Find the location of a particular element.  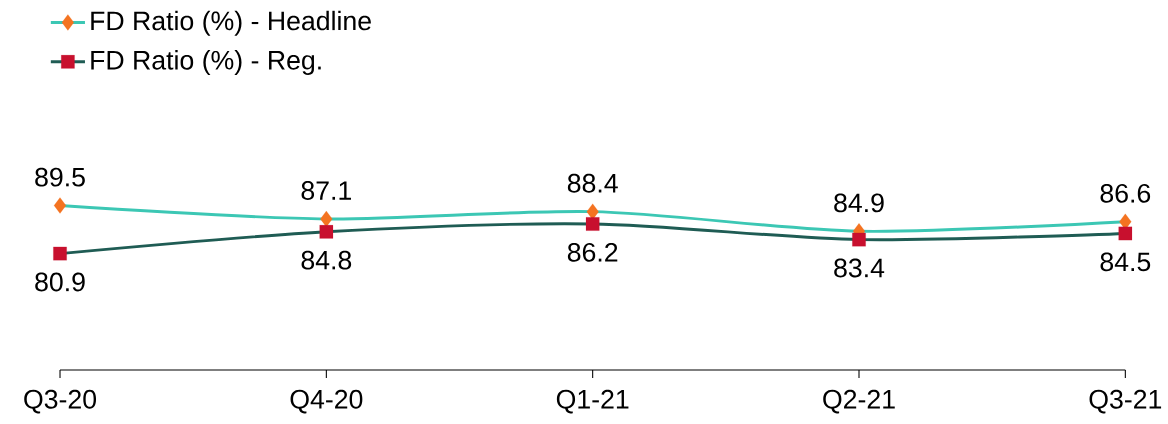

x-tick-label: Q3-21 is located at coordinates (1125, 401).